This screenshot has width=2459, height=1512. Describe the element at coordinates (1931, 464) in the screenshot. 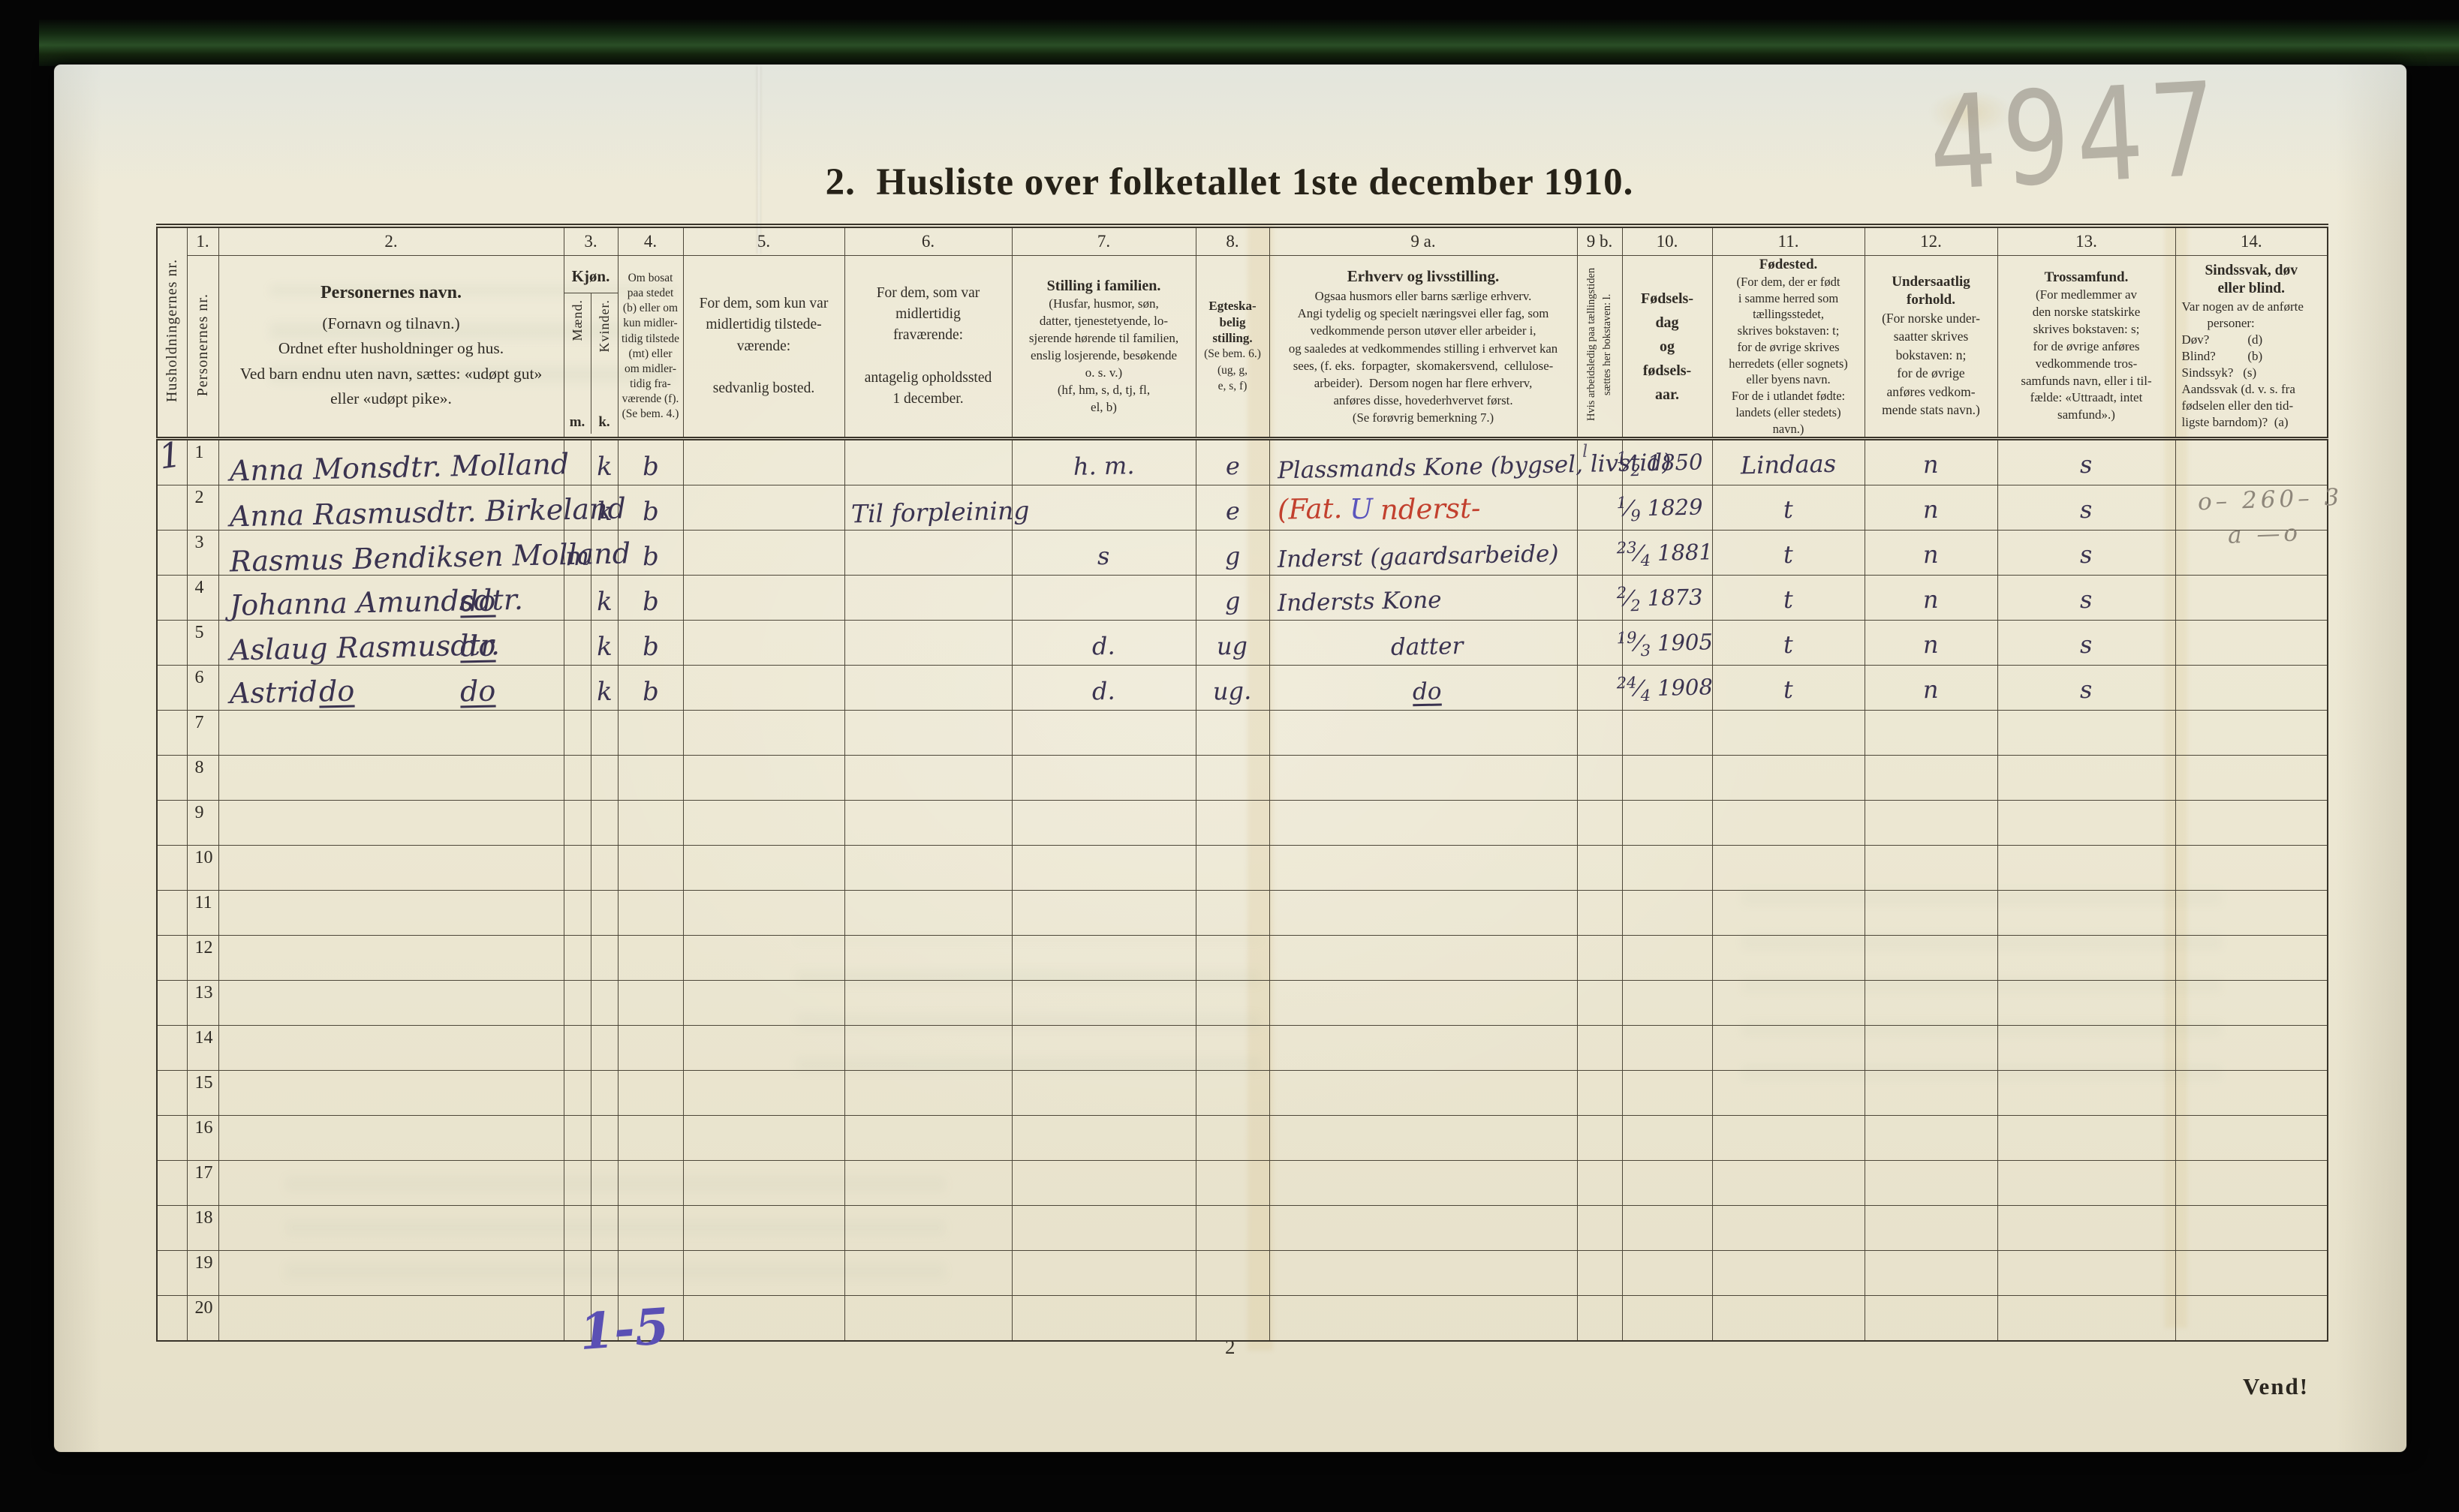

I see `handwritten-entry: n` at that location.